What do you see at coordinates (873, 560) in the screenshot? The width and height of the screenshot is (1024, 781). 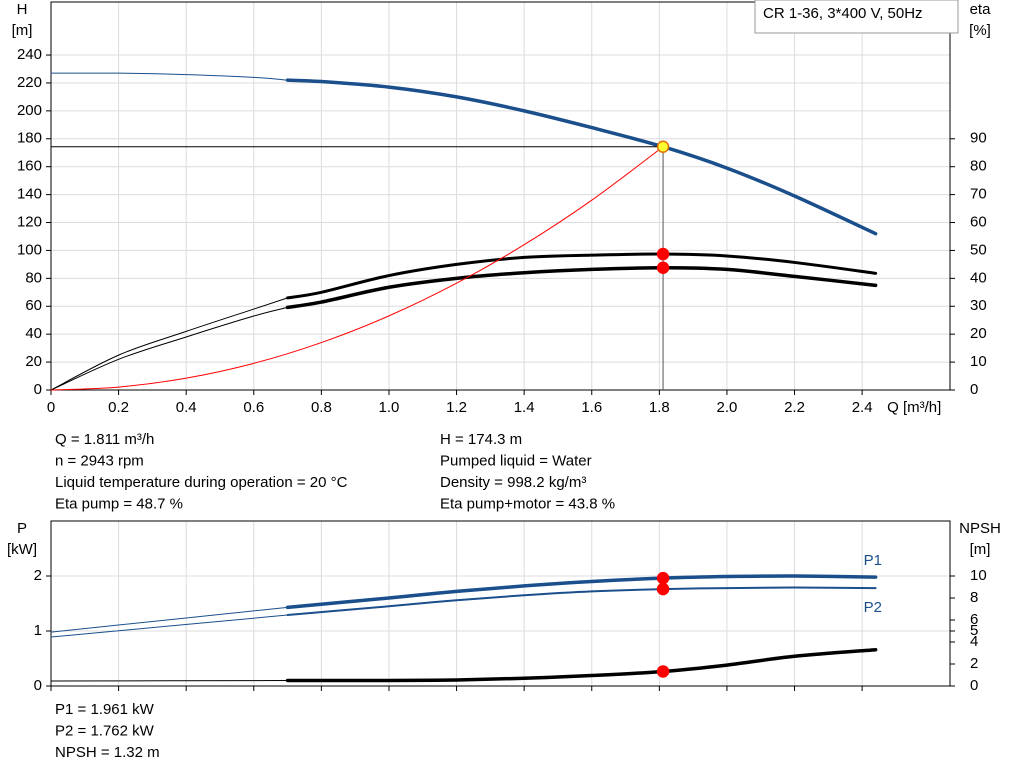 I see `series-label: P1` at bounding box center [873, 560].